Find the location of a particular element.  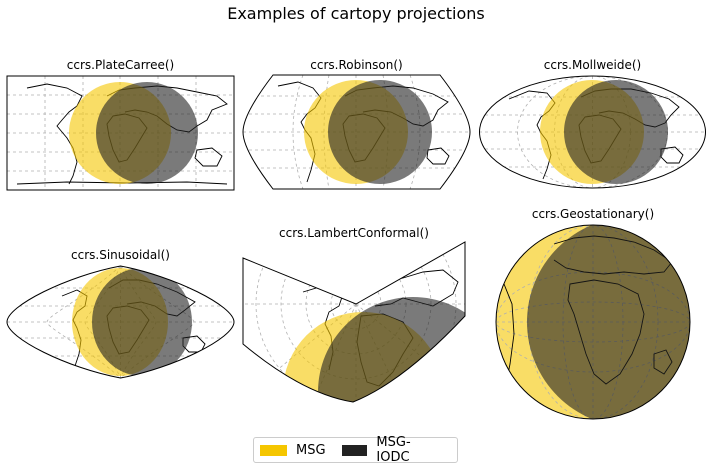

panel-robinson: ccrs.Robinson() is located at coordinates (356, 128).